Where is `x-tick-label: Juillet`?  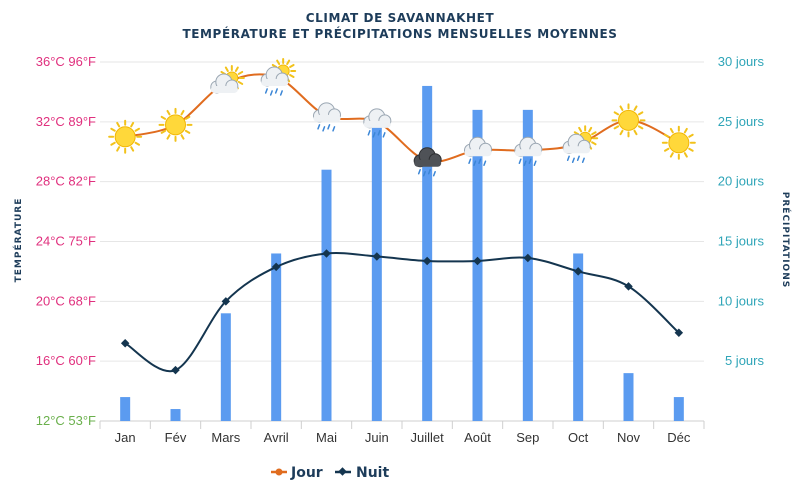 x-tick-label: Juillet is located at coordinates (428, 437).